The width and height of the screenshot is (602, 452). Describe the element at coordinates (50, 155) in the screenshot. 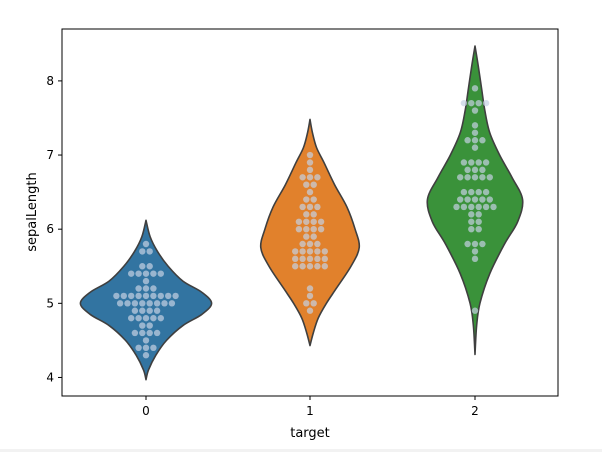

I see `y-tick-label: 7` at that location.